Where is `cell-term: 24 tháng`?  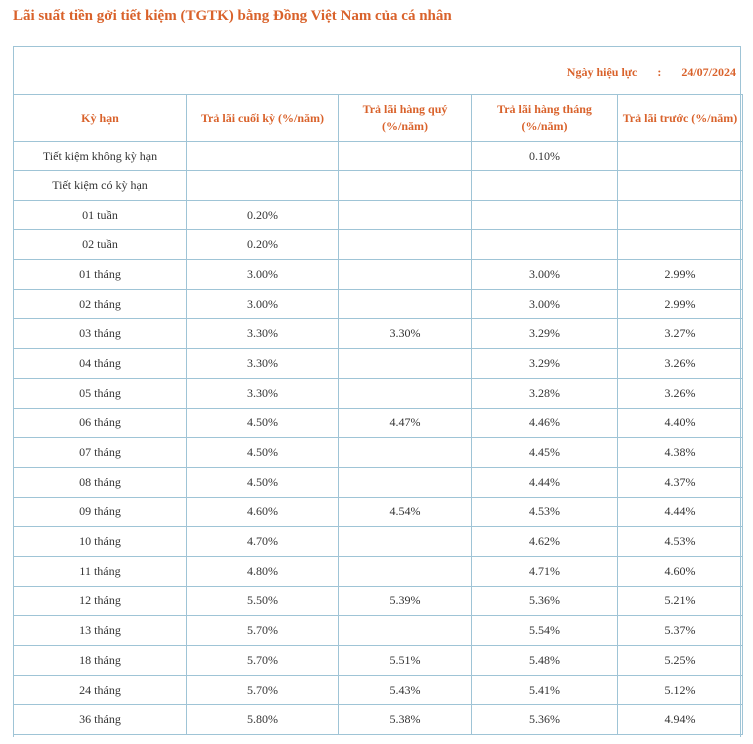
cell-term: 24 tháng is located at coordinates (100, 690).